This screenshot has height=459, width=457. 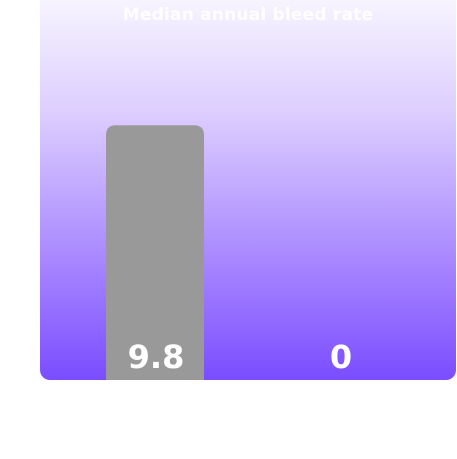 I want to click on chart-title: Median annual bleed rate, so click(x=248, y=15).